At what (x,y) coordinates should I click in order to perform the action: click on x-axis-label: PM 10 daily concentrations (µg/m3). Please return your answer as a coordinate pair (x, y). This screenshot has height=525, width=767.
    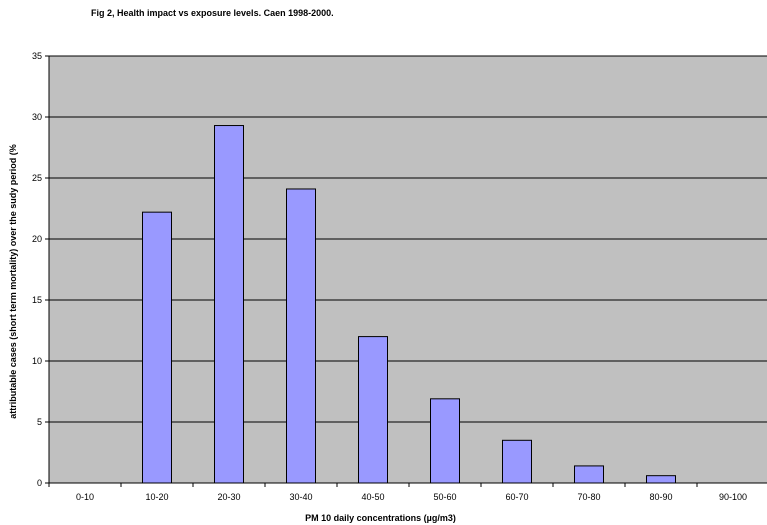
    Looking at the image, I should click on (380, 518).